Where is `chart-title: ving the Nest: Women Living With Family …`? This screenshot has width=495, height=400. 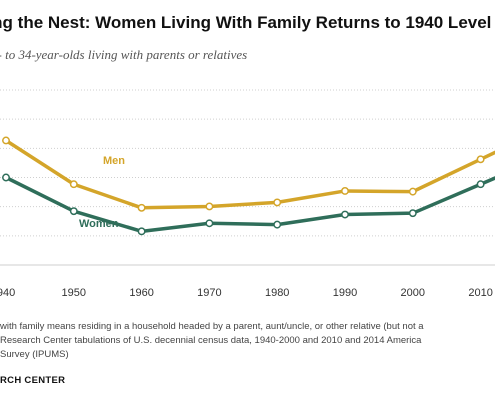 chart-title: ving the Nest: Women Living With Family … is located at coordinates (246, 22).